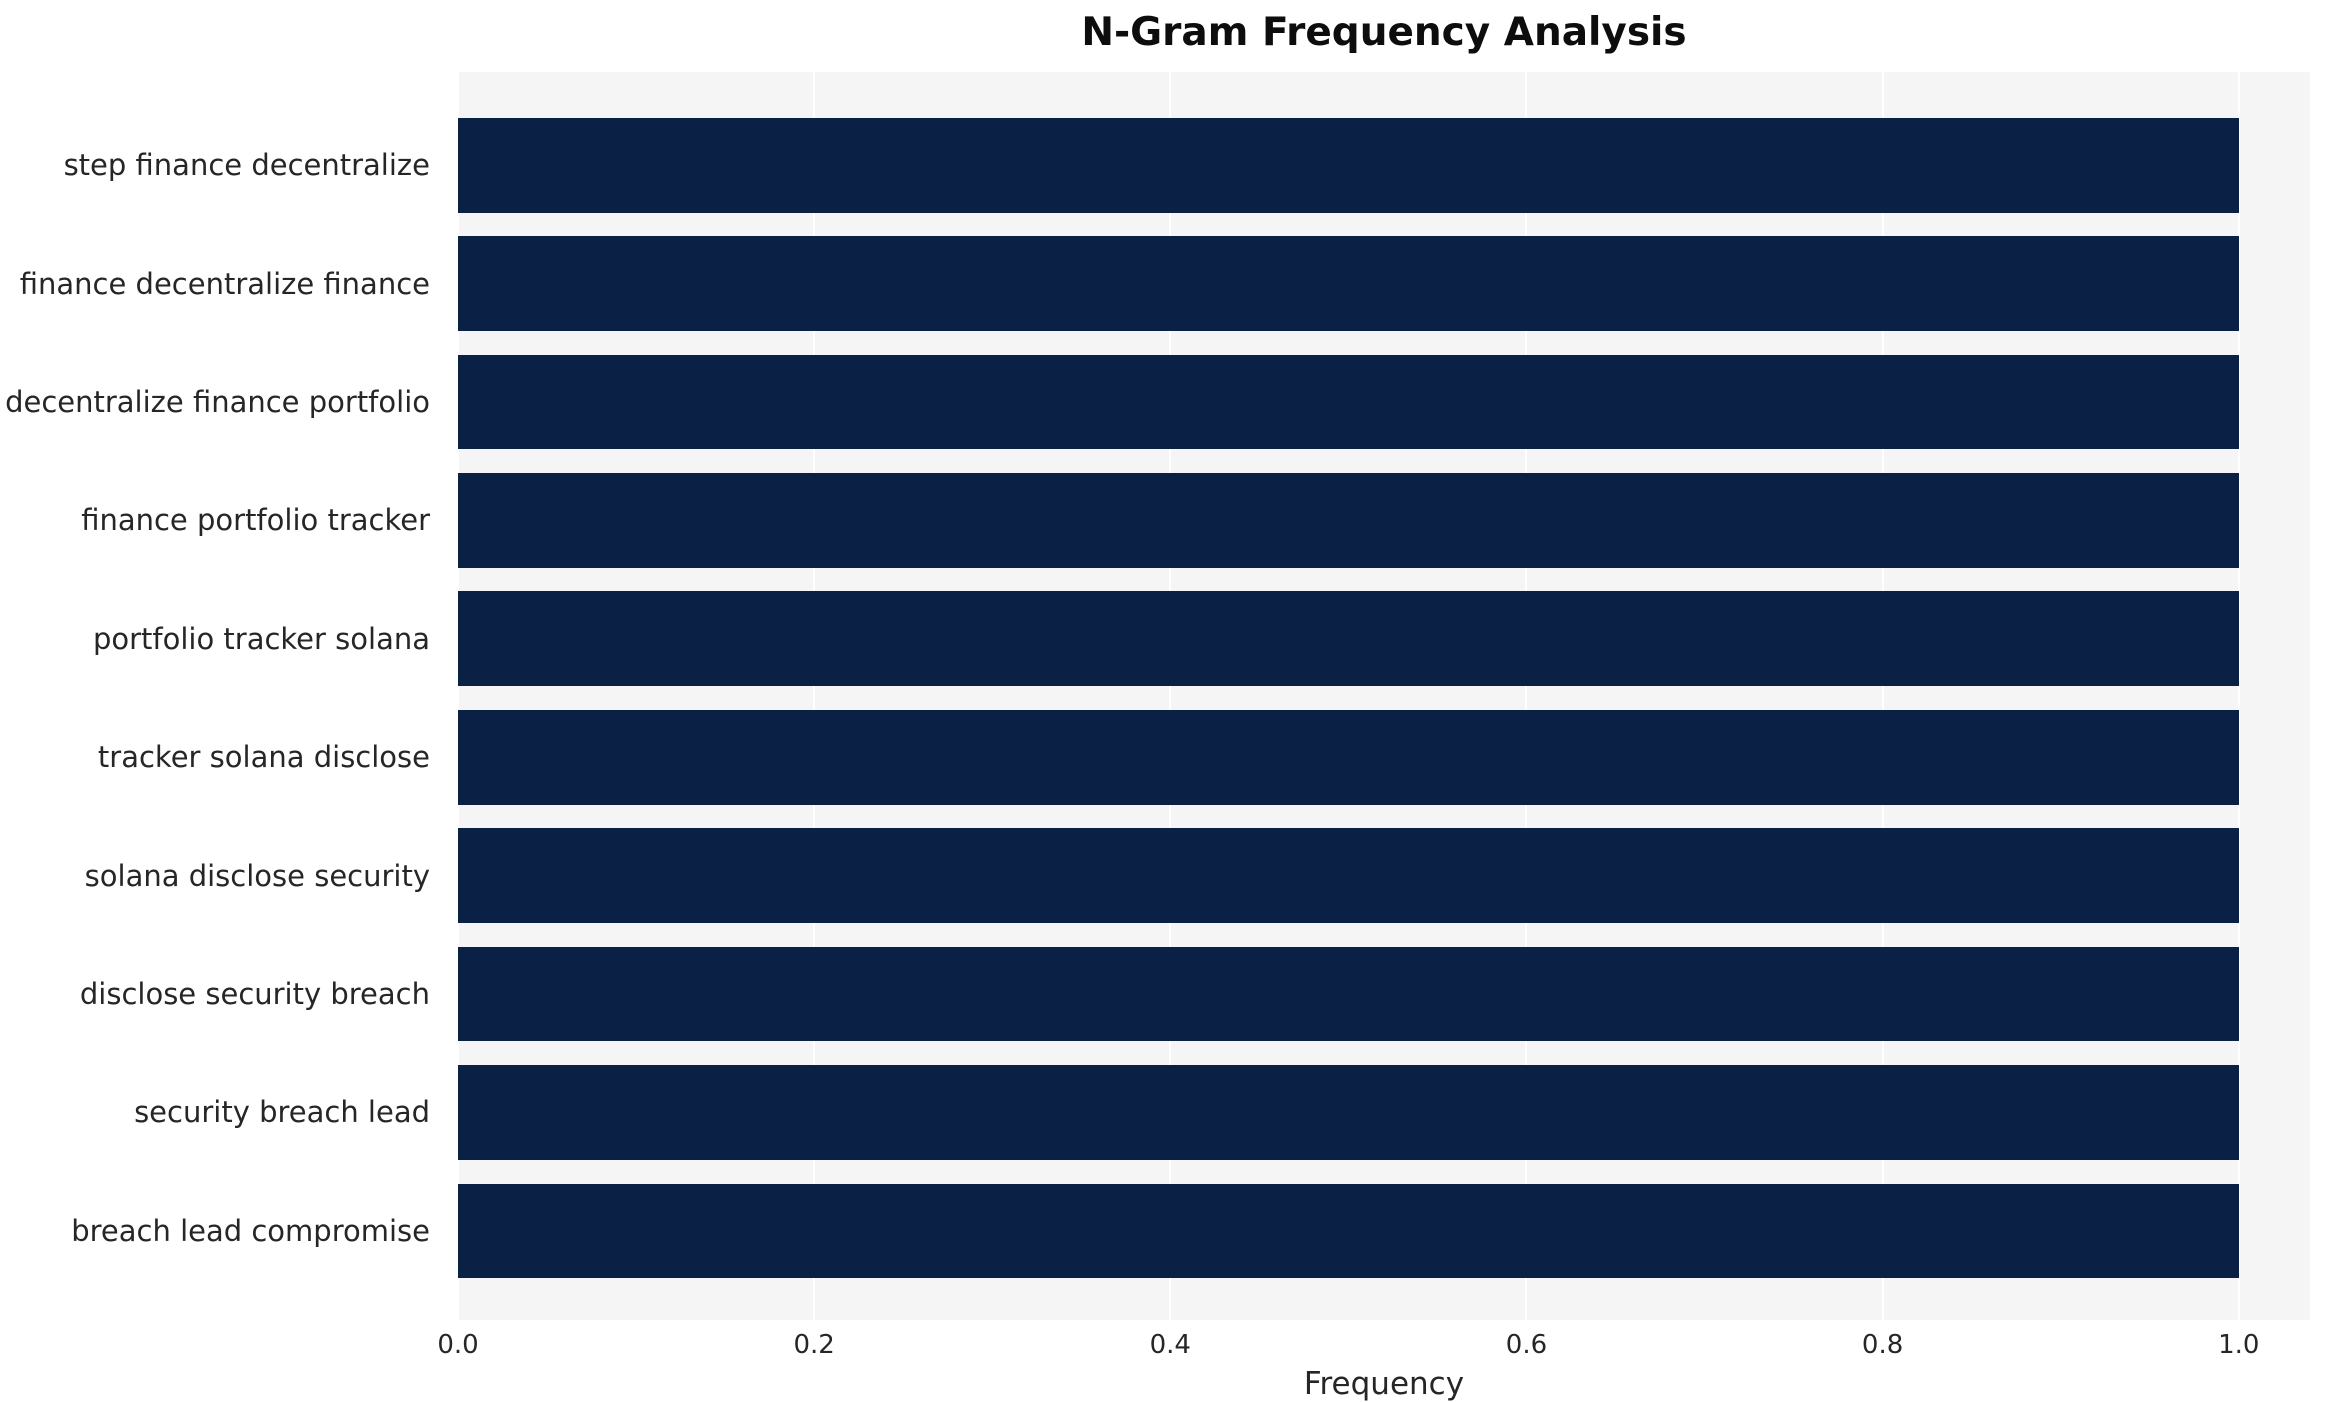 The width and height of the screenshot is (2334, 1402). I want to click on x-axis-label: Frequency, so click(1384, 1384).